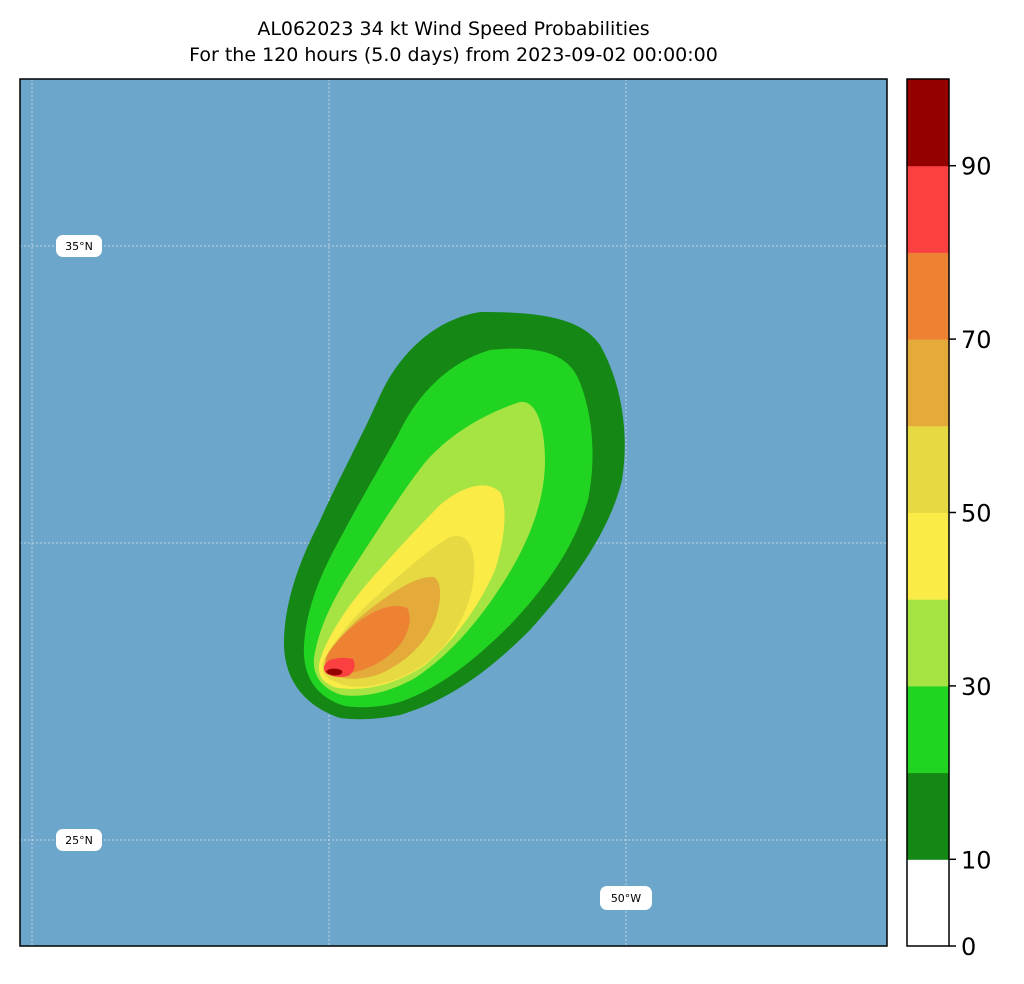  Describe the element at coordinates (454, 516) in the screenshot. I see `probability-contours` at that location.